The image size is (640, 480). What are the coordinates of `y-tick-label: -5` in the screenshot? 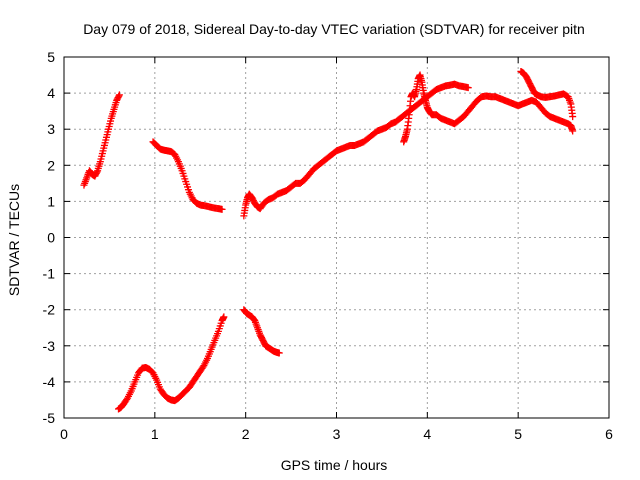 It's located at (49, 418).